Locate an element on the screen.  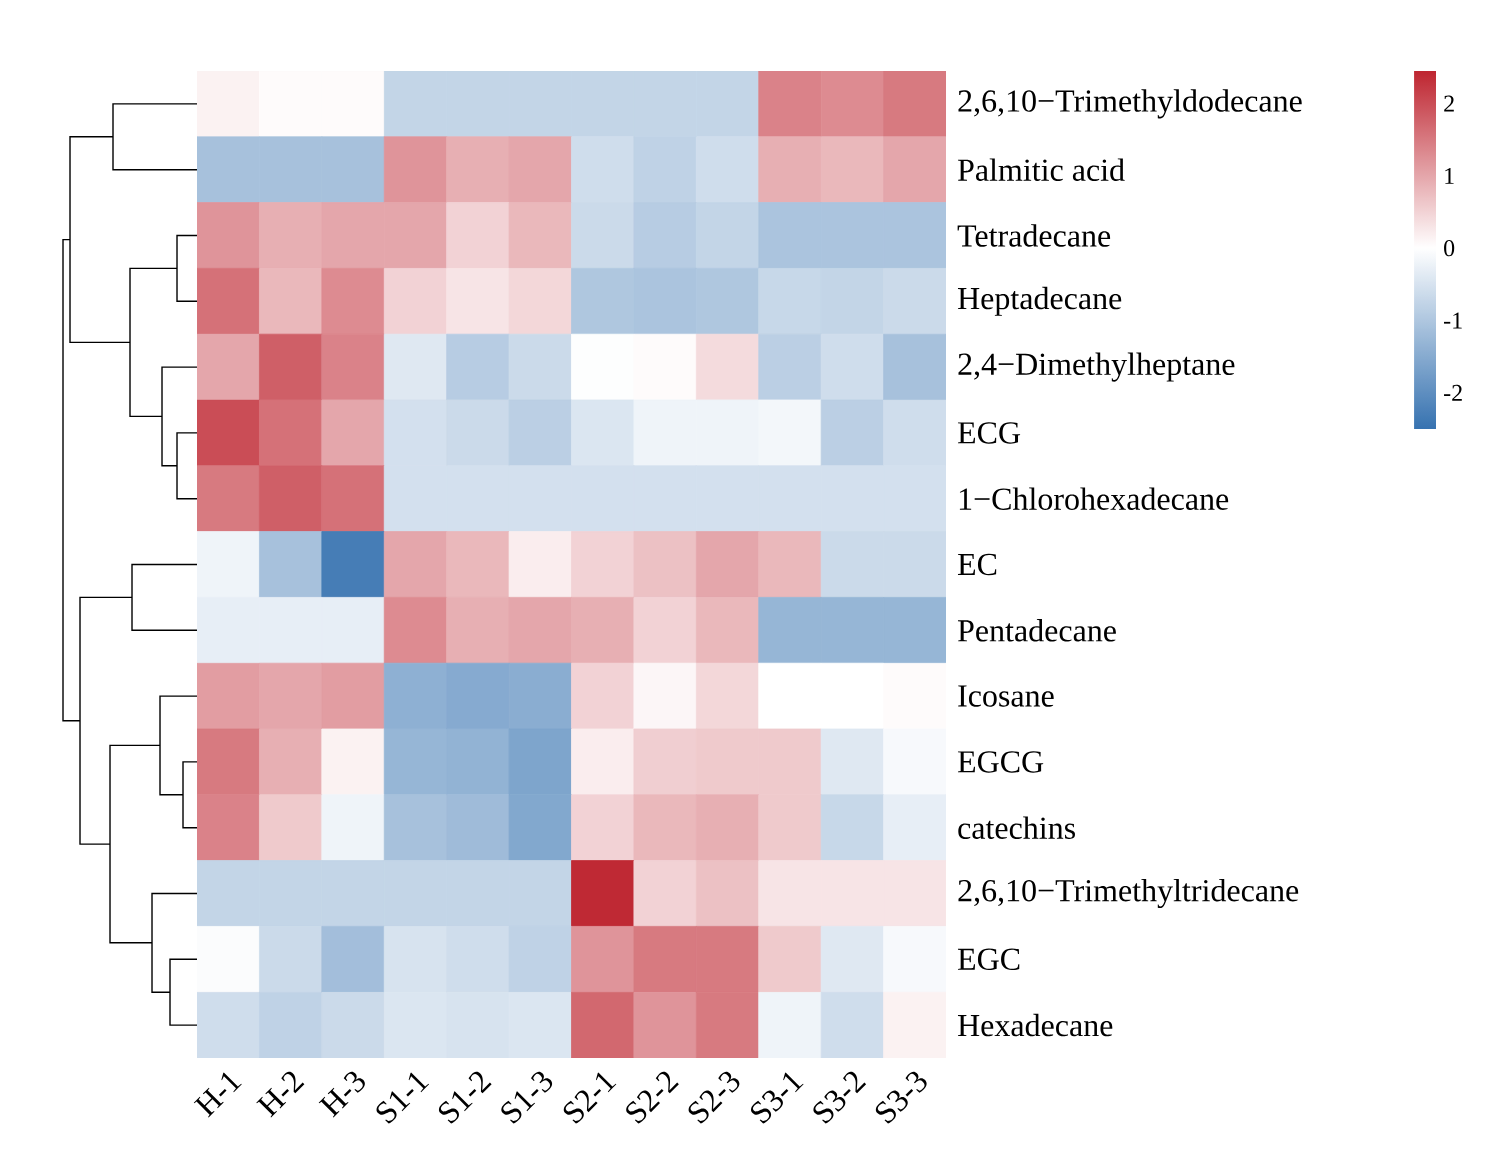
y-tick-label: Palmitic acid is located at coordinates (1041, 169).